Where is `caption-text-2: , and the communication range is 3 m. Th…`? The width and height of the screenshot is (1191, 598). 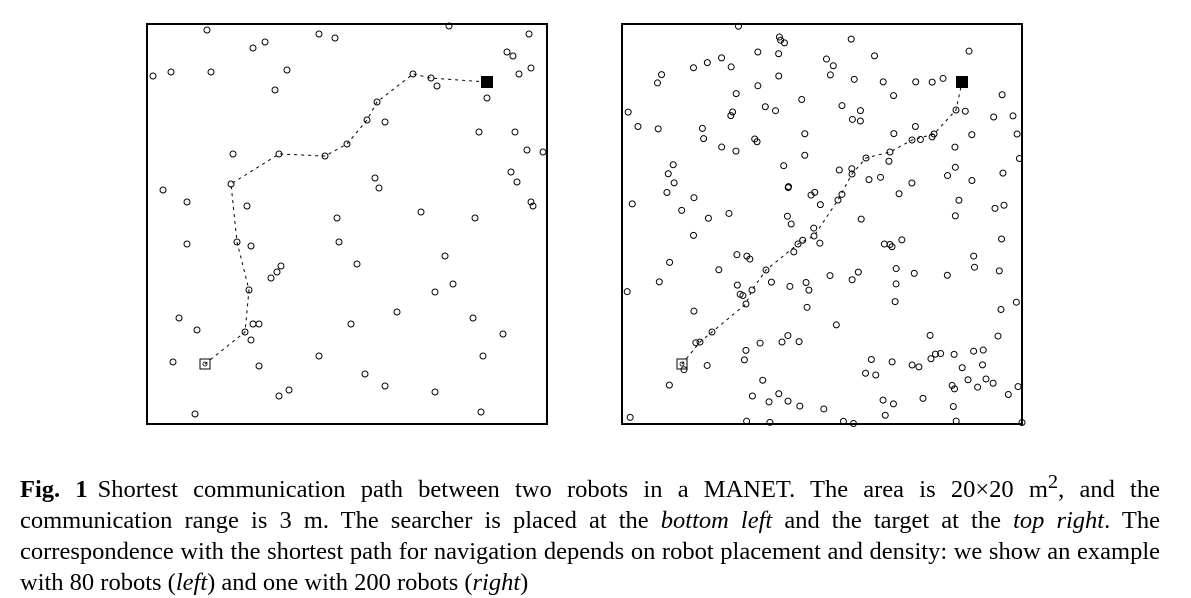
caption-text-2: , and the communication range is 3 m. Th… is located at coordinates (590, 505).